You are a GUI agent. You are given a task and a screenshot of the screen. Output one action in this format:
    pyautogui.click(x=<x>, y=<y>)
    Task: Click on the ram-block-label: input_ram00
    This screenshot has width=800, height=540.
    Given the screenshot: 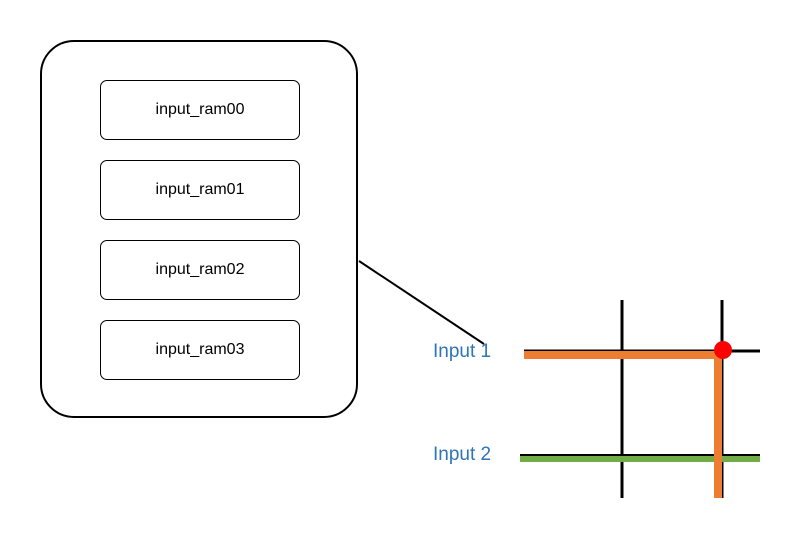 What is the action you would take?
    pyautogui.click(x=200, y=109)
    